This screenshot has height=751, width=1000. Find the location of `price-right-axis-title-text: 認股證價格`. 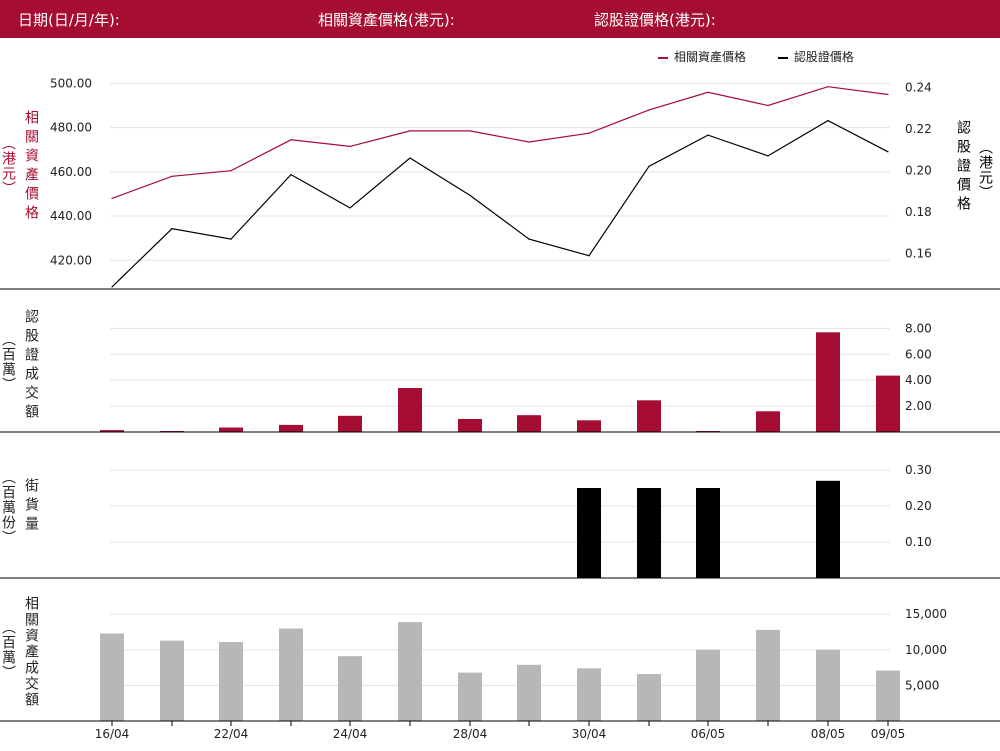

price-right-axis-title-text: 認股證價格 is located at coordinates (963, 167).